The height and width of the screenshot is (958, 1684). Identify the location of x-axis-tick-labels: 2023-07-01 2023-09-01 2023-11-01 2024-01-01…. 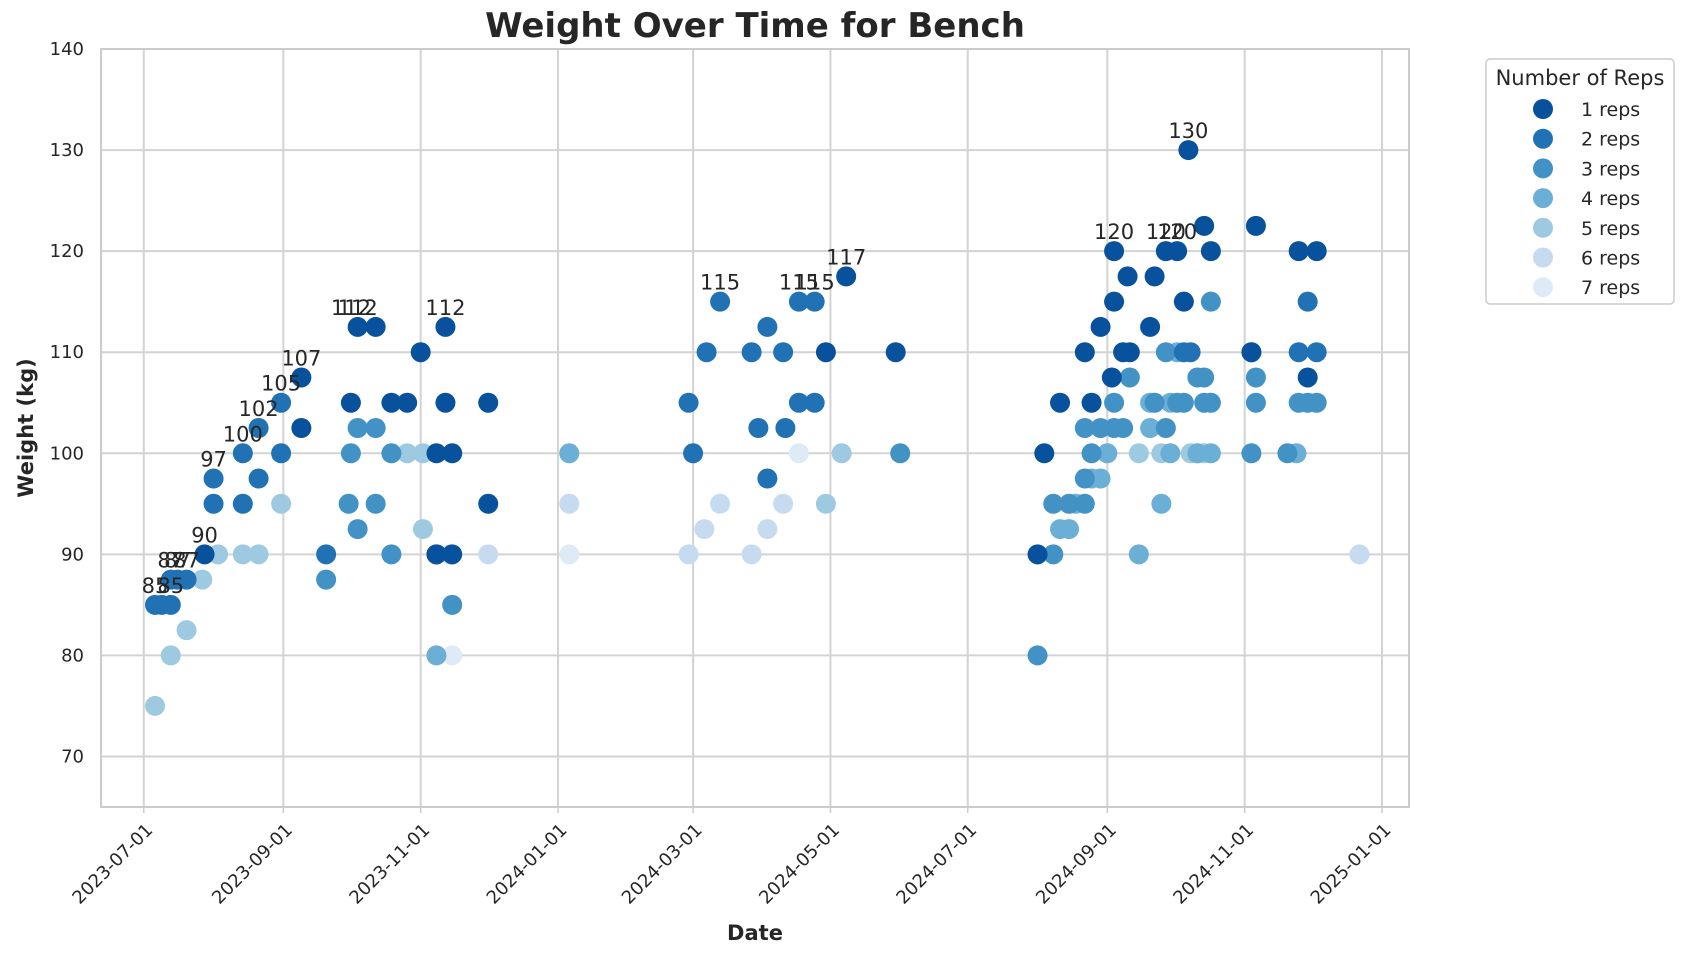
(731, 864).